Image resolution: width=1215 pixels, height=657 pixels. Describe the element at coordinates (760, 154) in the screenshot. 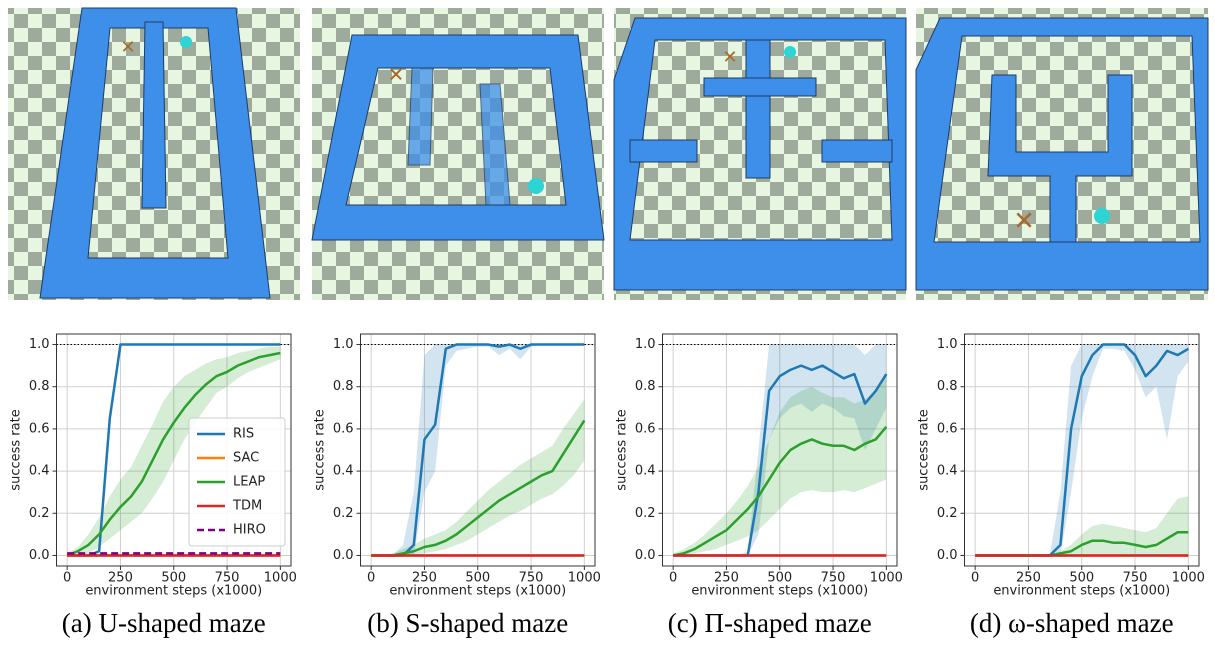

I see `maze-pi: ✕` at that location.